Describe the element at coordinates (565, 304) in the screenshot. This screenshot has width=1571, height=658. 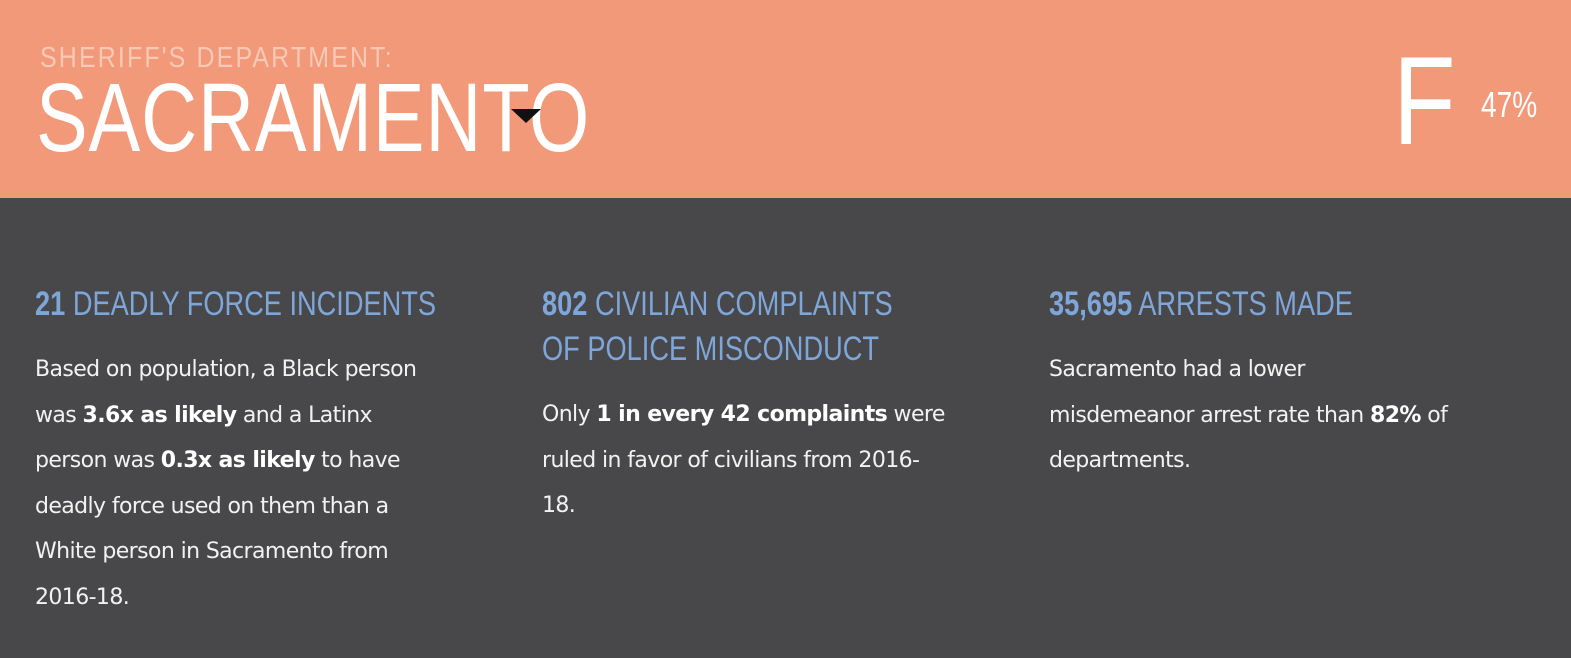
I see `stat-number: 802` at that location.